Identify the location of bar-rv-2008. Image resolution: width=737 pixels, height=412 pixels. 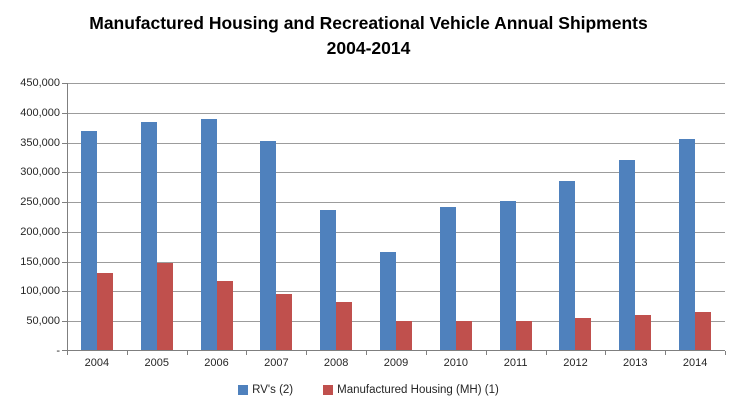
(328, 280).